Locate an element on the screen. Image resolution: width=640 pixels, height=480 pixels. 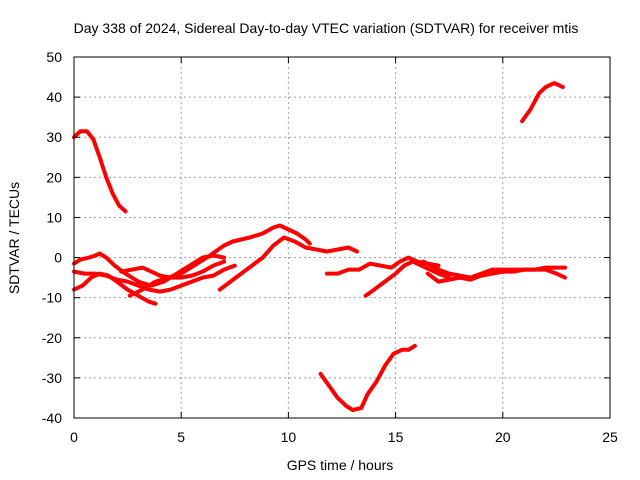
x-tick-label: 20 is located at coordinates (503, 437).